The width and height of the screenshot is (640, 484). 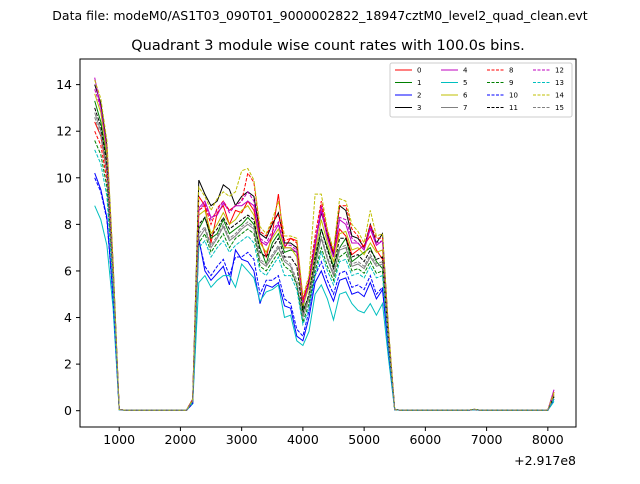 What do you see at coordinates (559, 83) in the screenshot?
I see `legend-label-13: 13` at bounding box center [559, 83].